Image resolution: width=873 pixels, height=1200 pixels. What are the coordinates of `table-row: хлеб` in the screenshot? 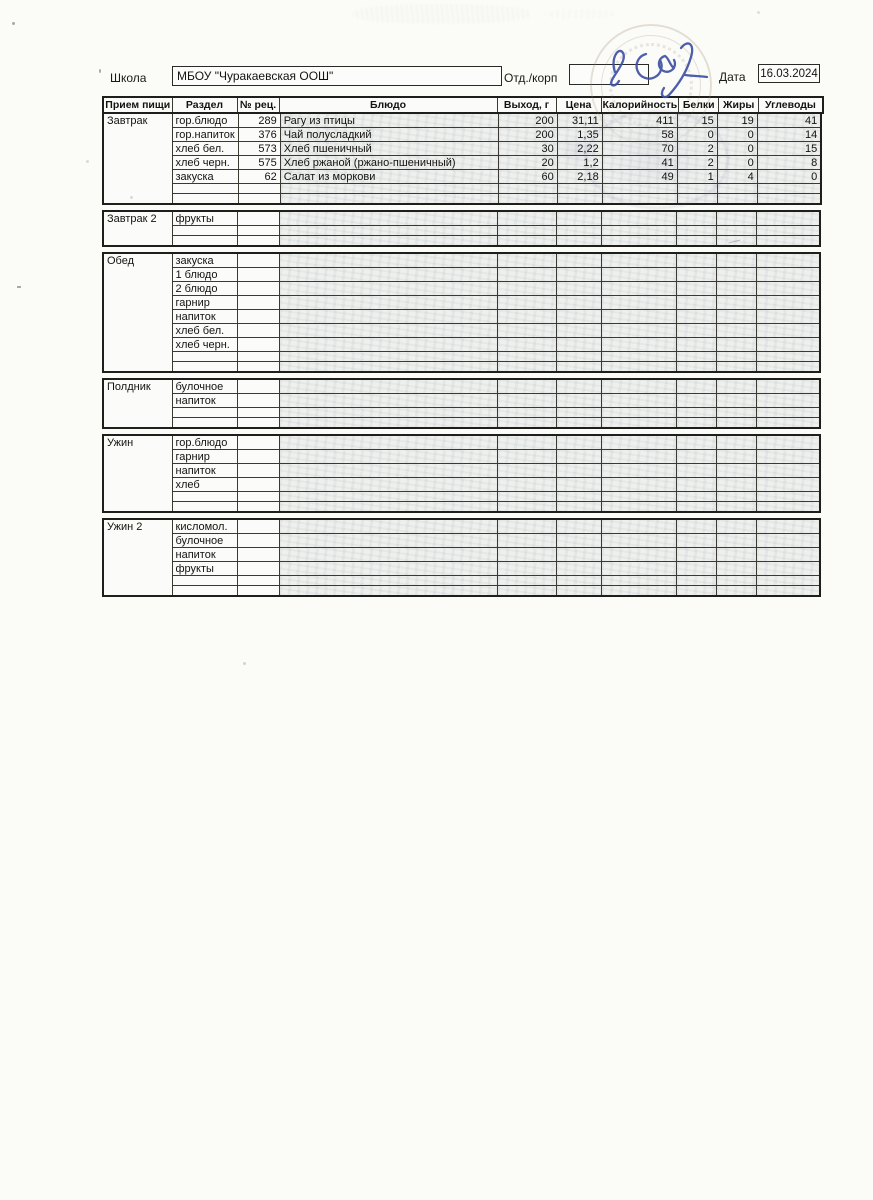 It's located at (462, 484).